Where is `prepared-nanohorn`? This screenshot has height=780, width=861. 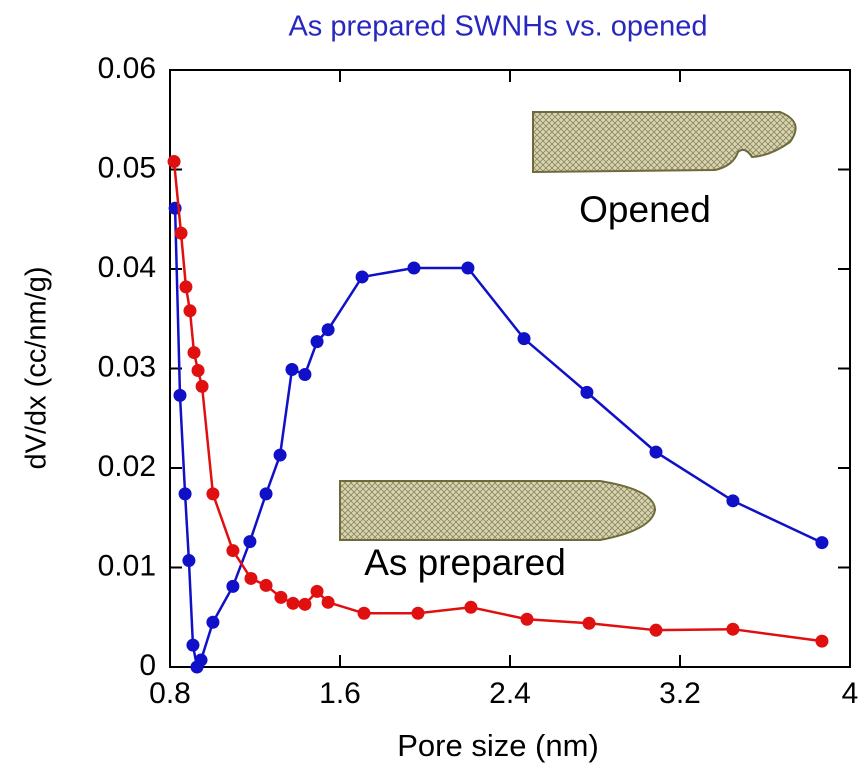 prepared-nanohorn is located at coordinates (498, 510).